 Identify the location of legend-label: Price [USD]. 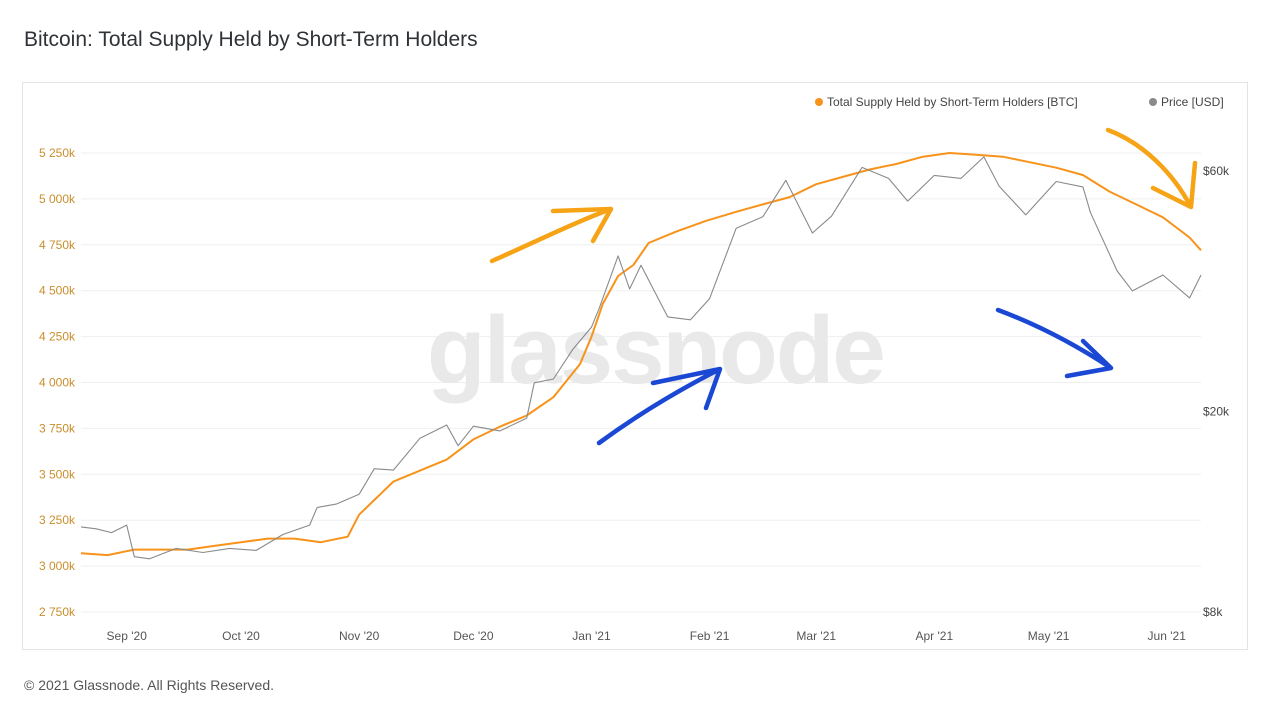
(1192, 102).